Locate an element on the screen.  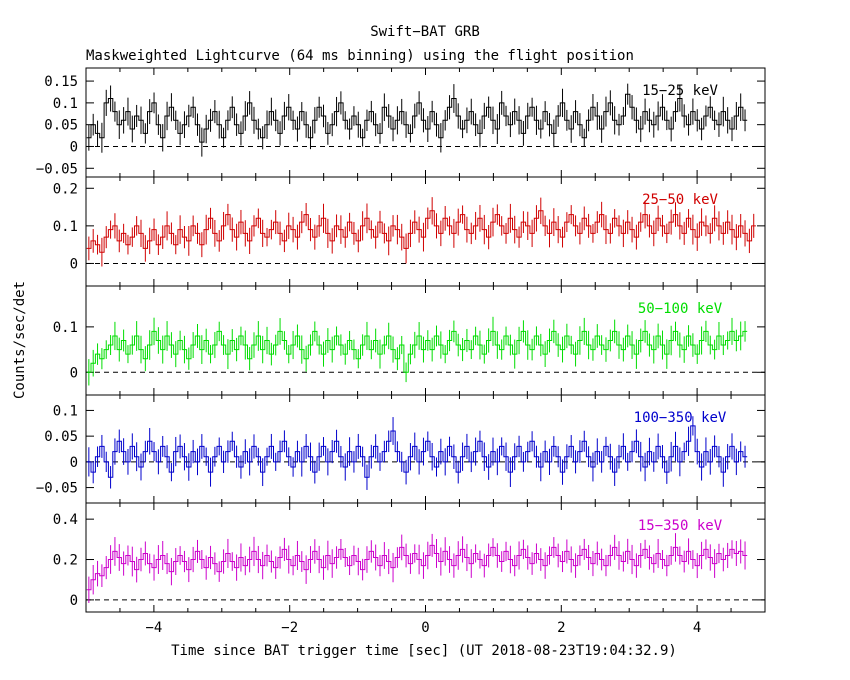
band-label: 50−100 keV is located at coordinates (680, 309).